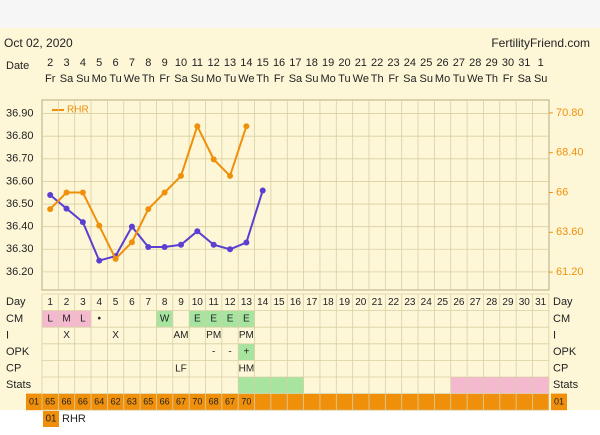 This screenshot has height=435, width=600. Describe the element at coordinates (18, 352) in the screenshot. I see `row-label: OPK` at that location.